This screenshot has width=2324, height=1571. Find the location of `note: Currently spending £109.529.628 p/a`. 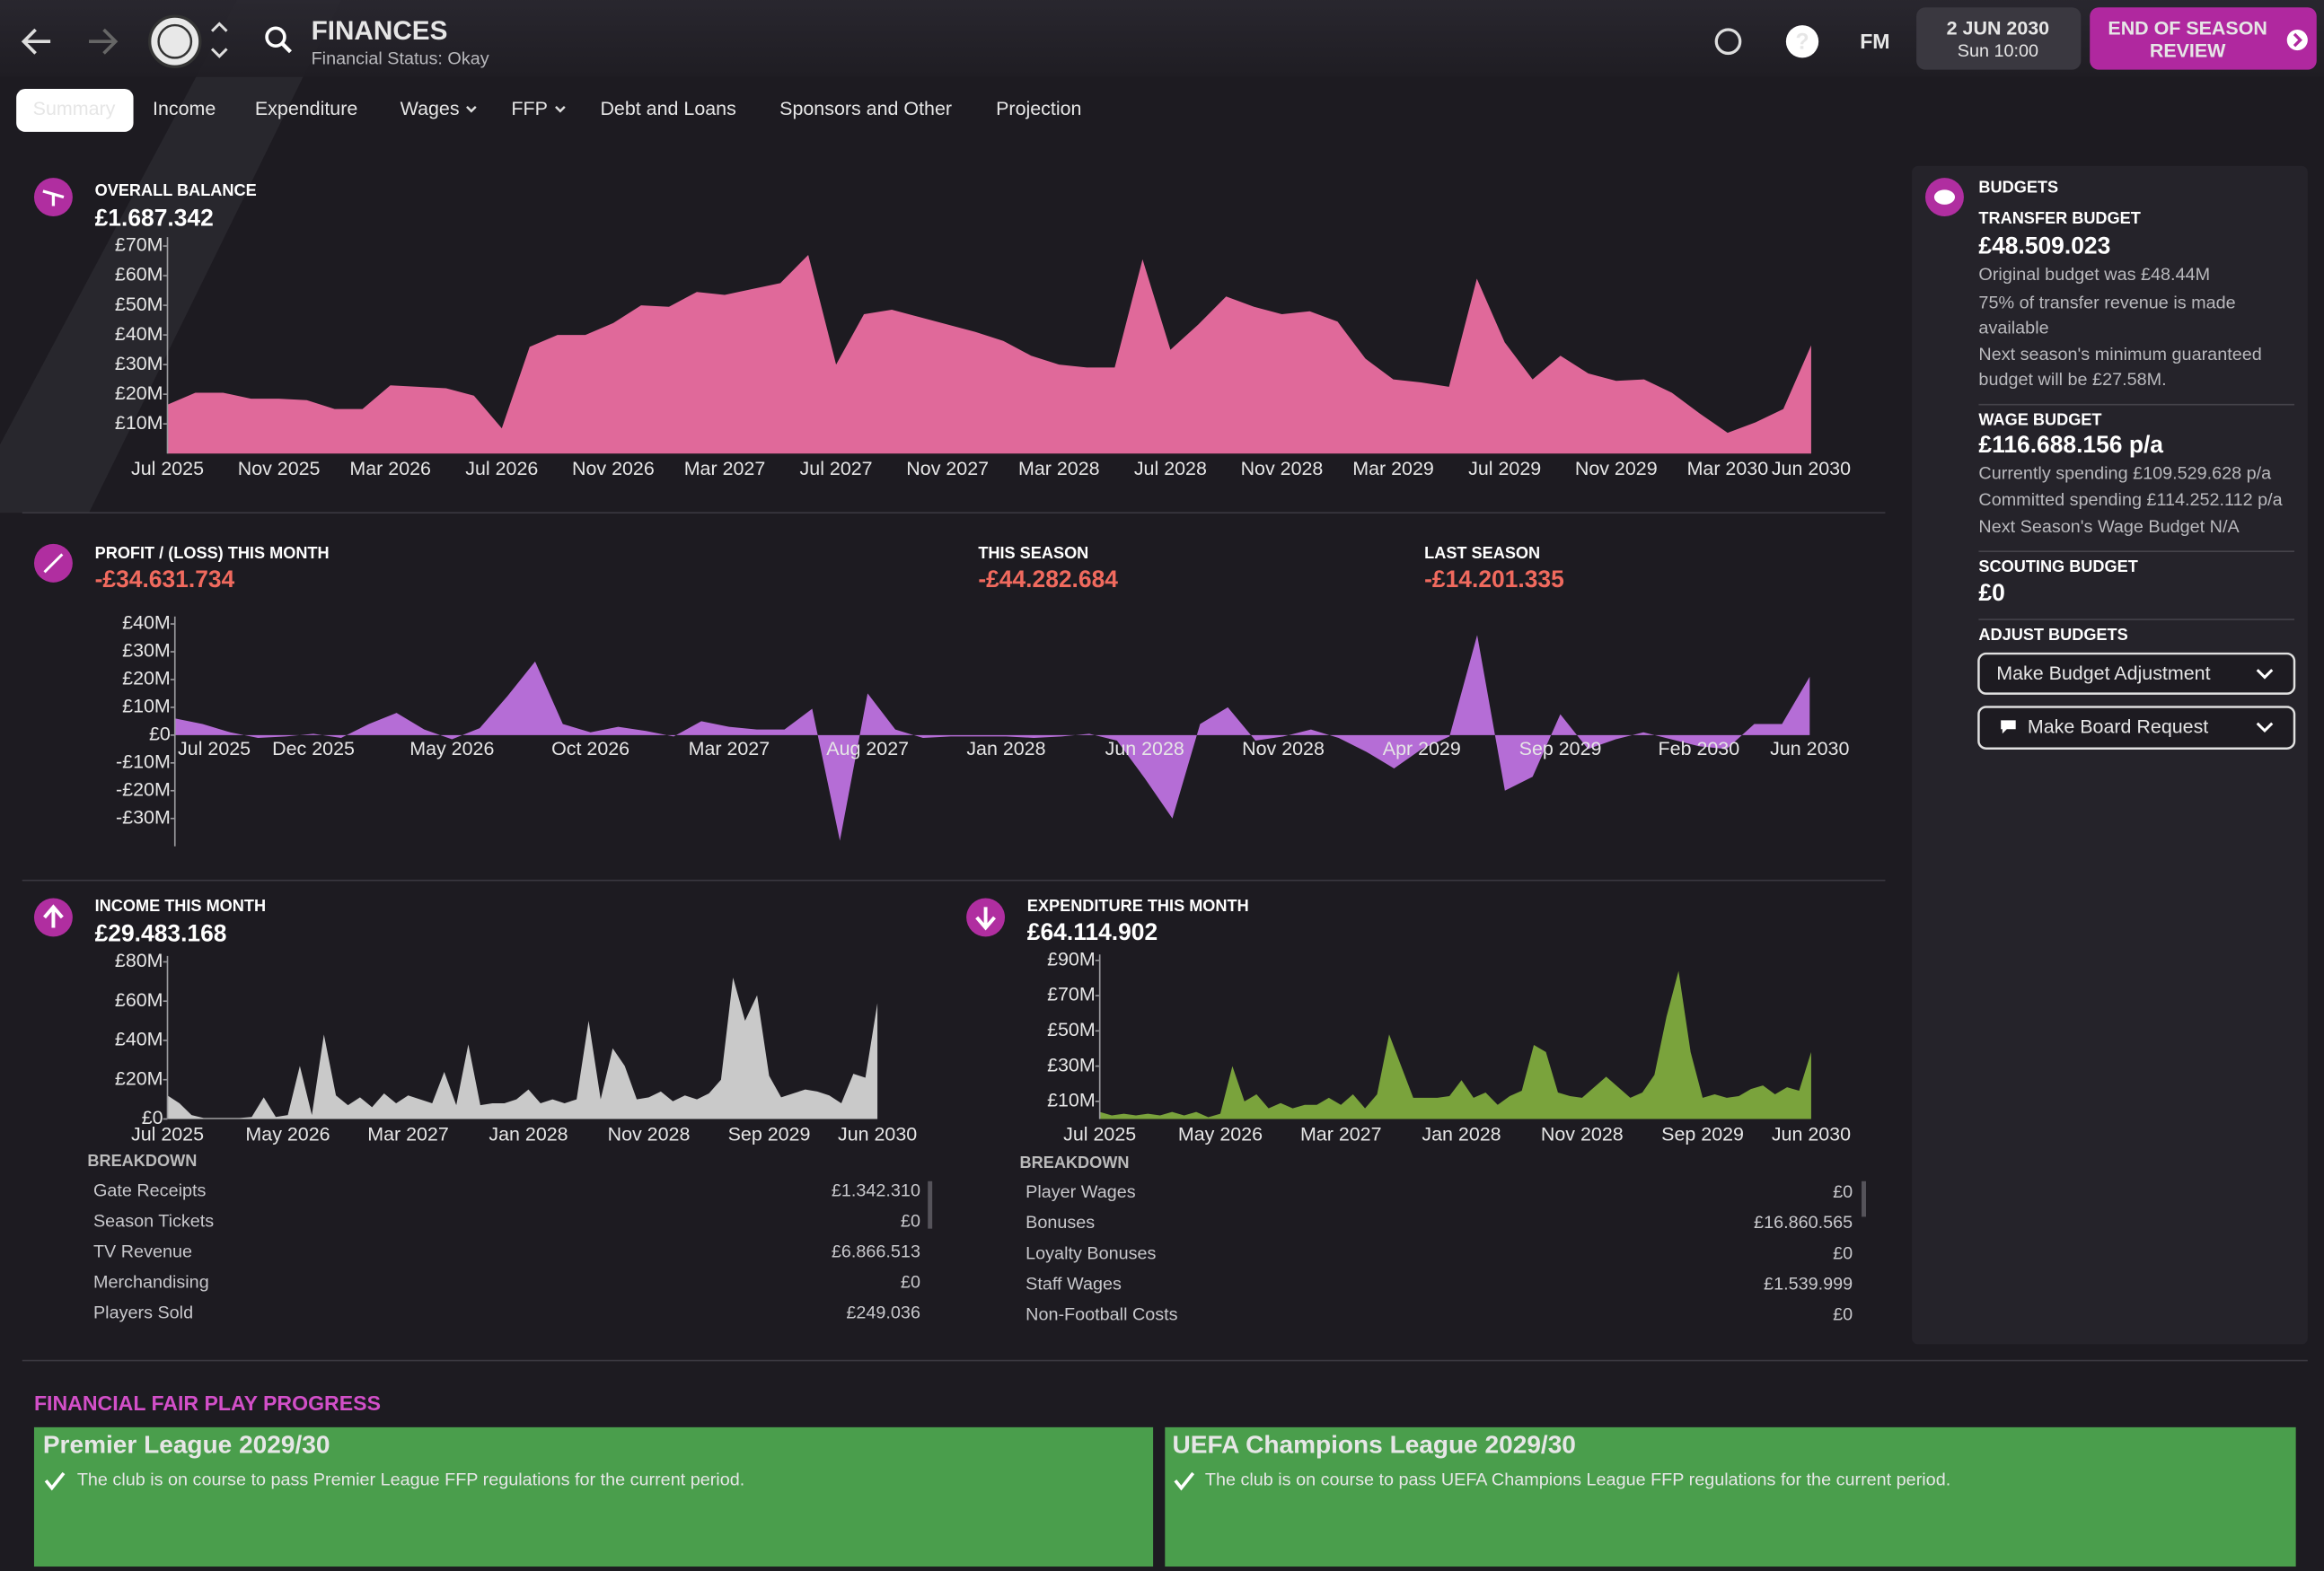

note: Currently spending £109.529.628 p/a is located at coordinates (2125, 474).